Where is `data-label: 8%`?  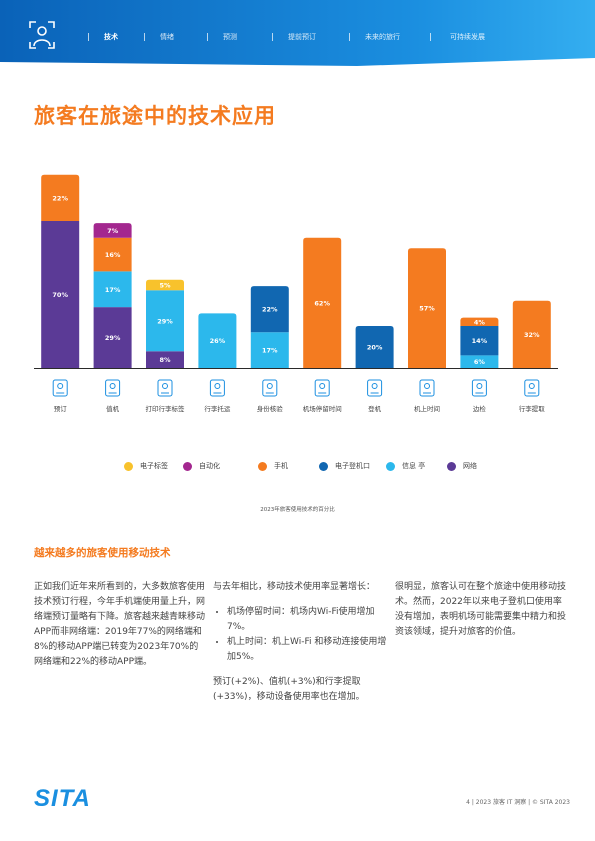 data-label: 8% is located at coordinates (165, 360).